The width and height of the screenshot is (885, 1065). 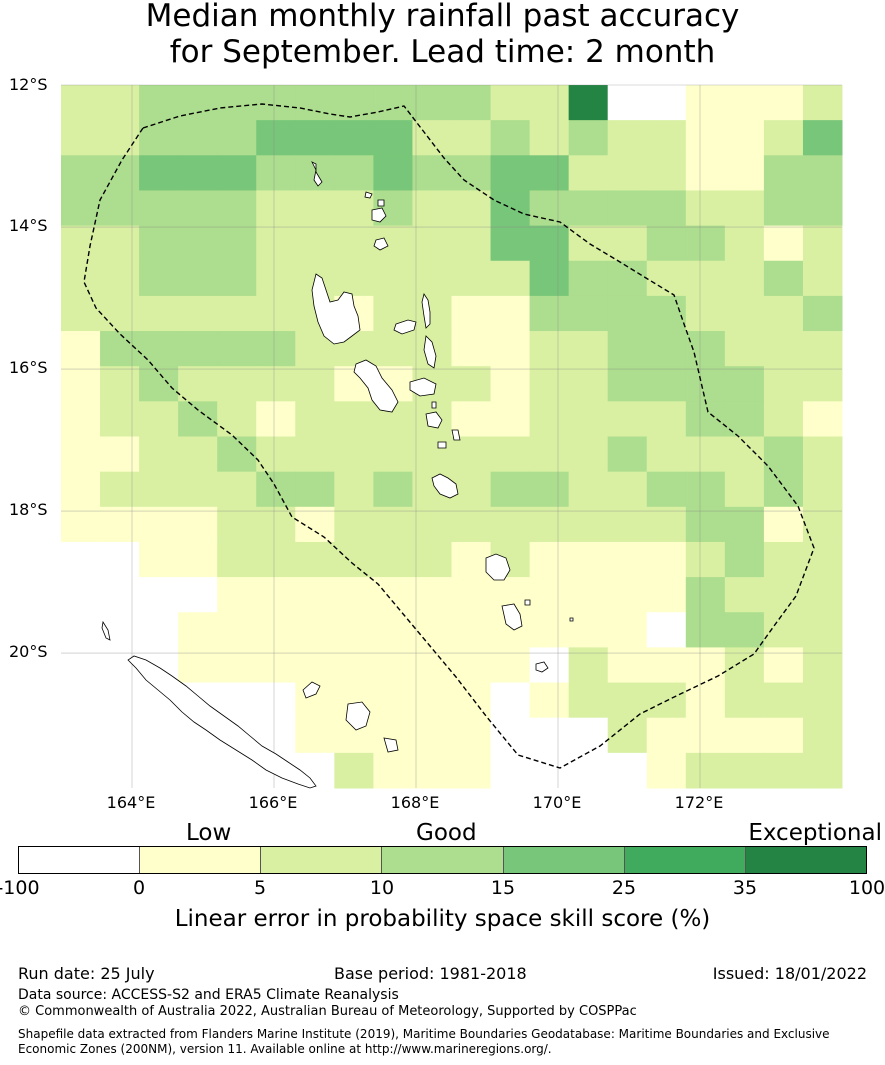 What do you see at coordinates (28, 84) in the screenshot?
I see `lat-label-12s: 12°S` at bounding box center [28, 84].